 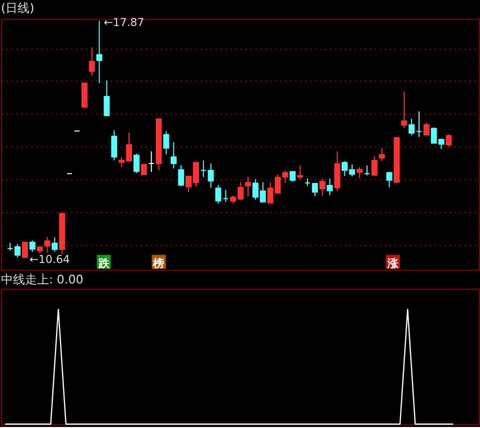 I want to click on chart-title: 中线走上: 0.00, so click(x=42, y=279).